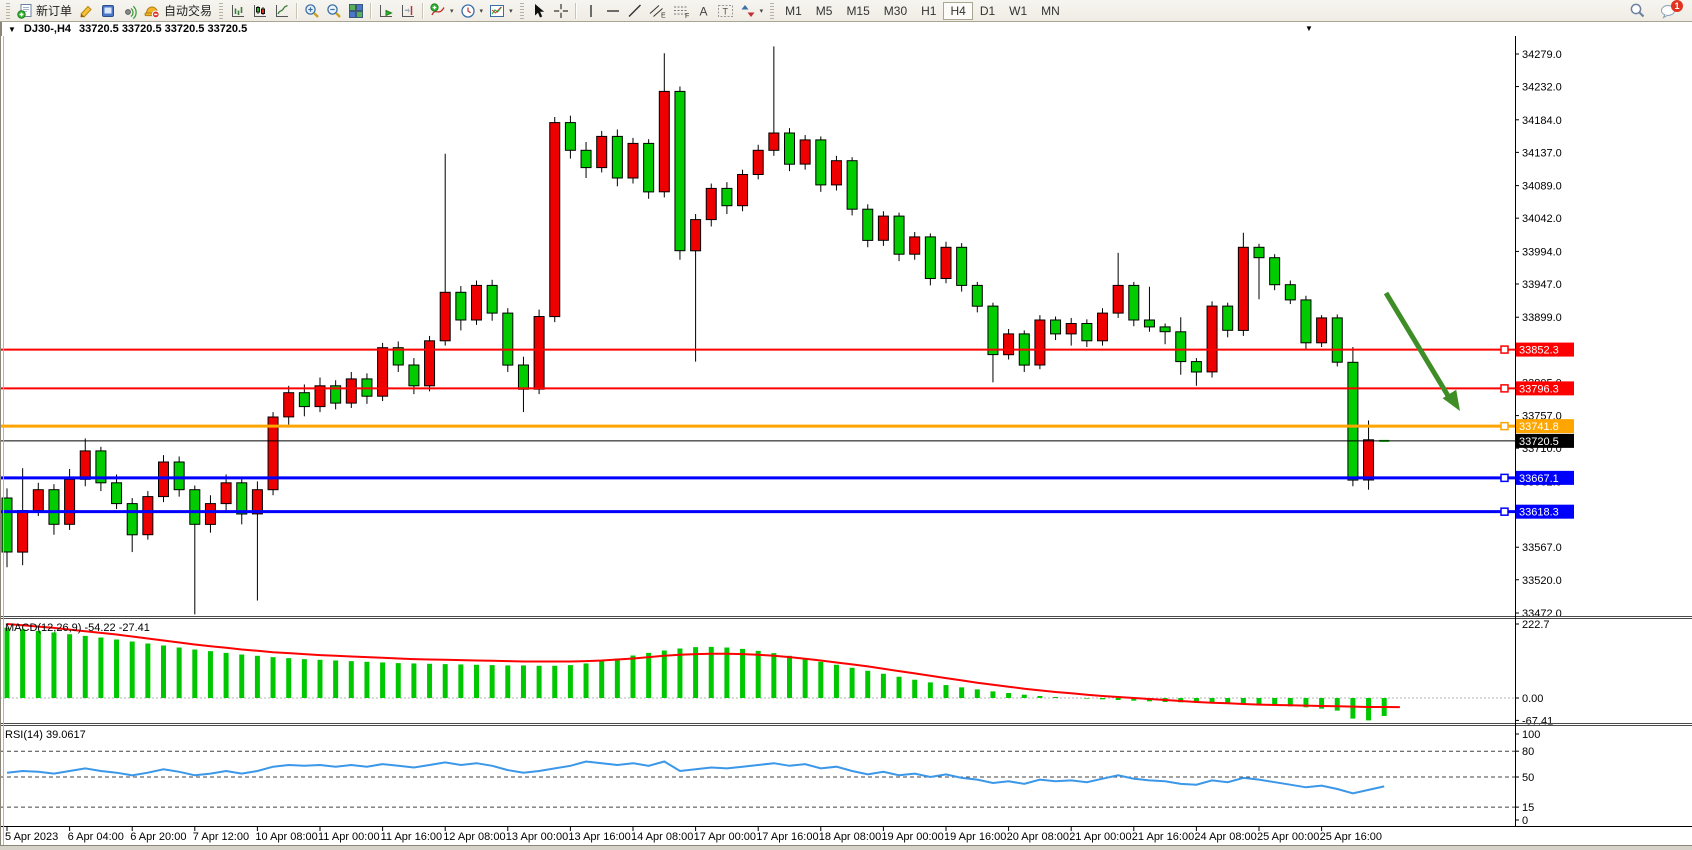  I want to click on chart-shift-button, so click(408, 11).